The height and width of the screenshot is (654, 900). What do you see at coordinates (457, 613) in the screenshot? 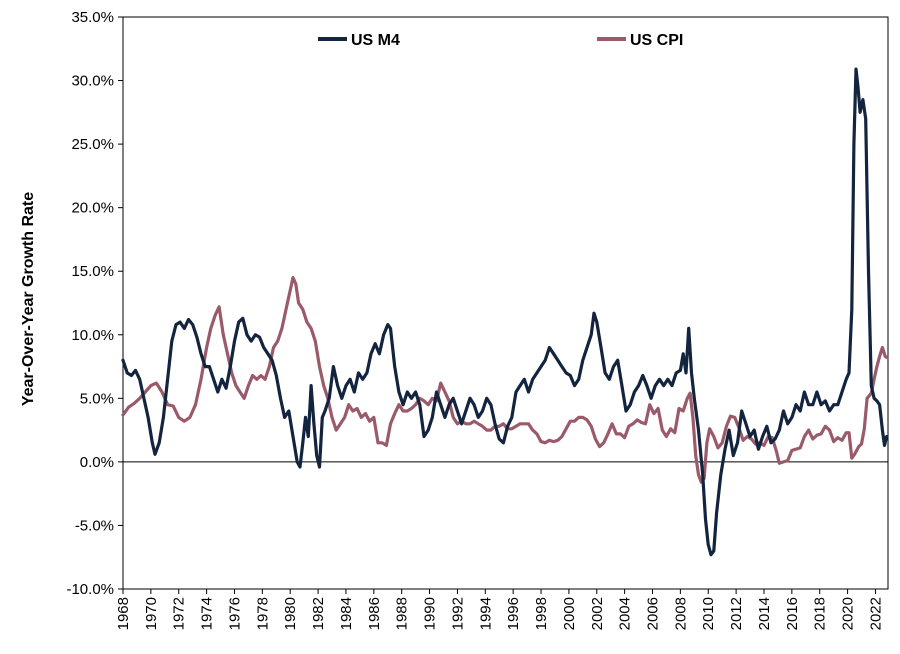
I see `x-tick-label: 1992` at bounding box center [457, 613].